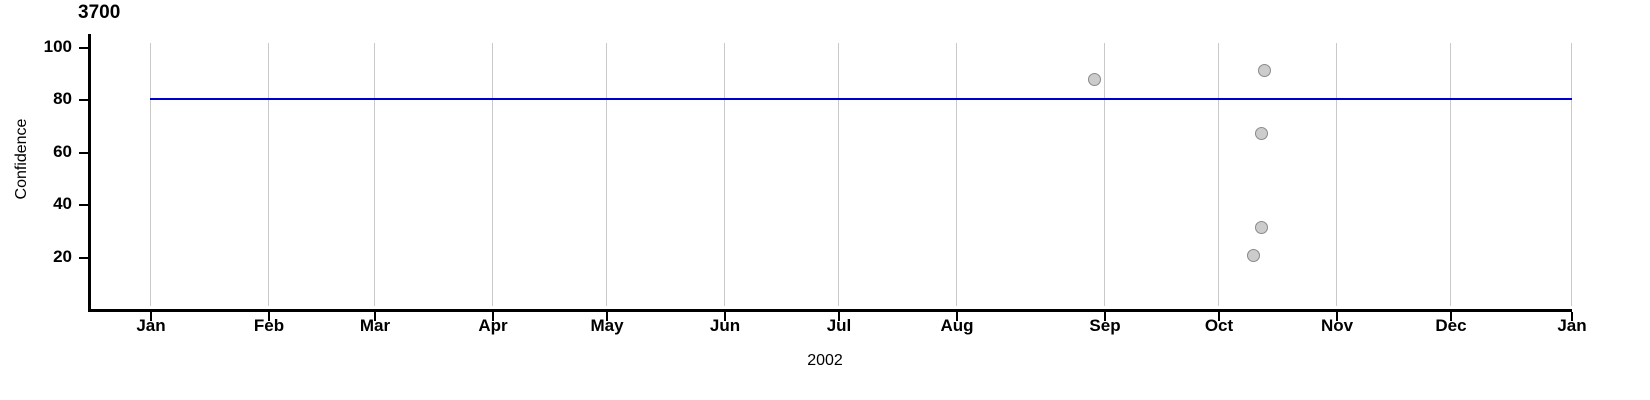 The width and height of the screenshot is (1650, 400). I want to click on x-tick-mark-sep, so click(1105, 316).